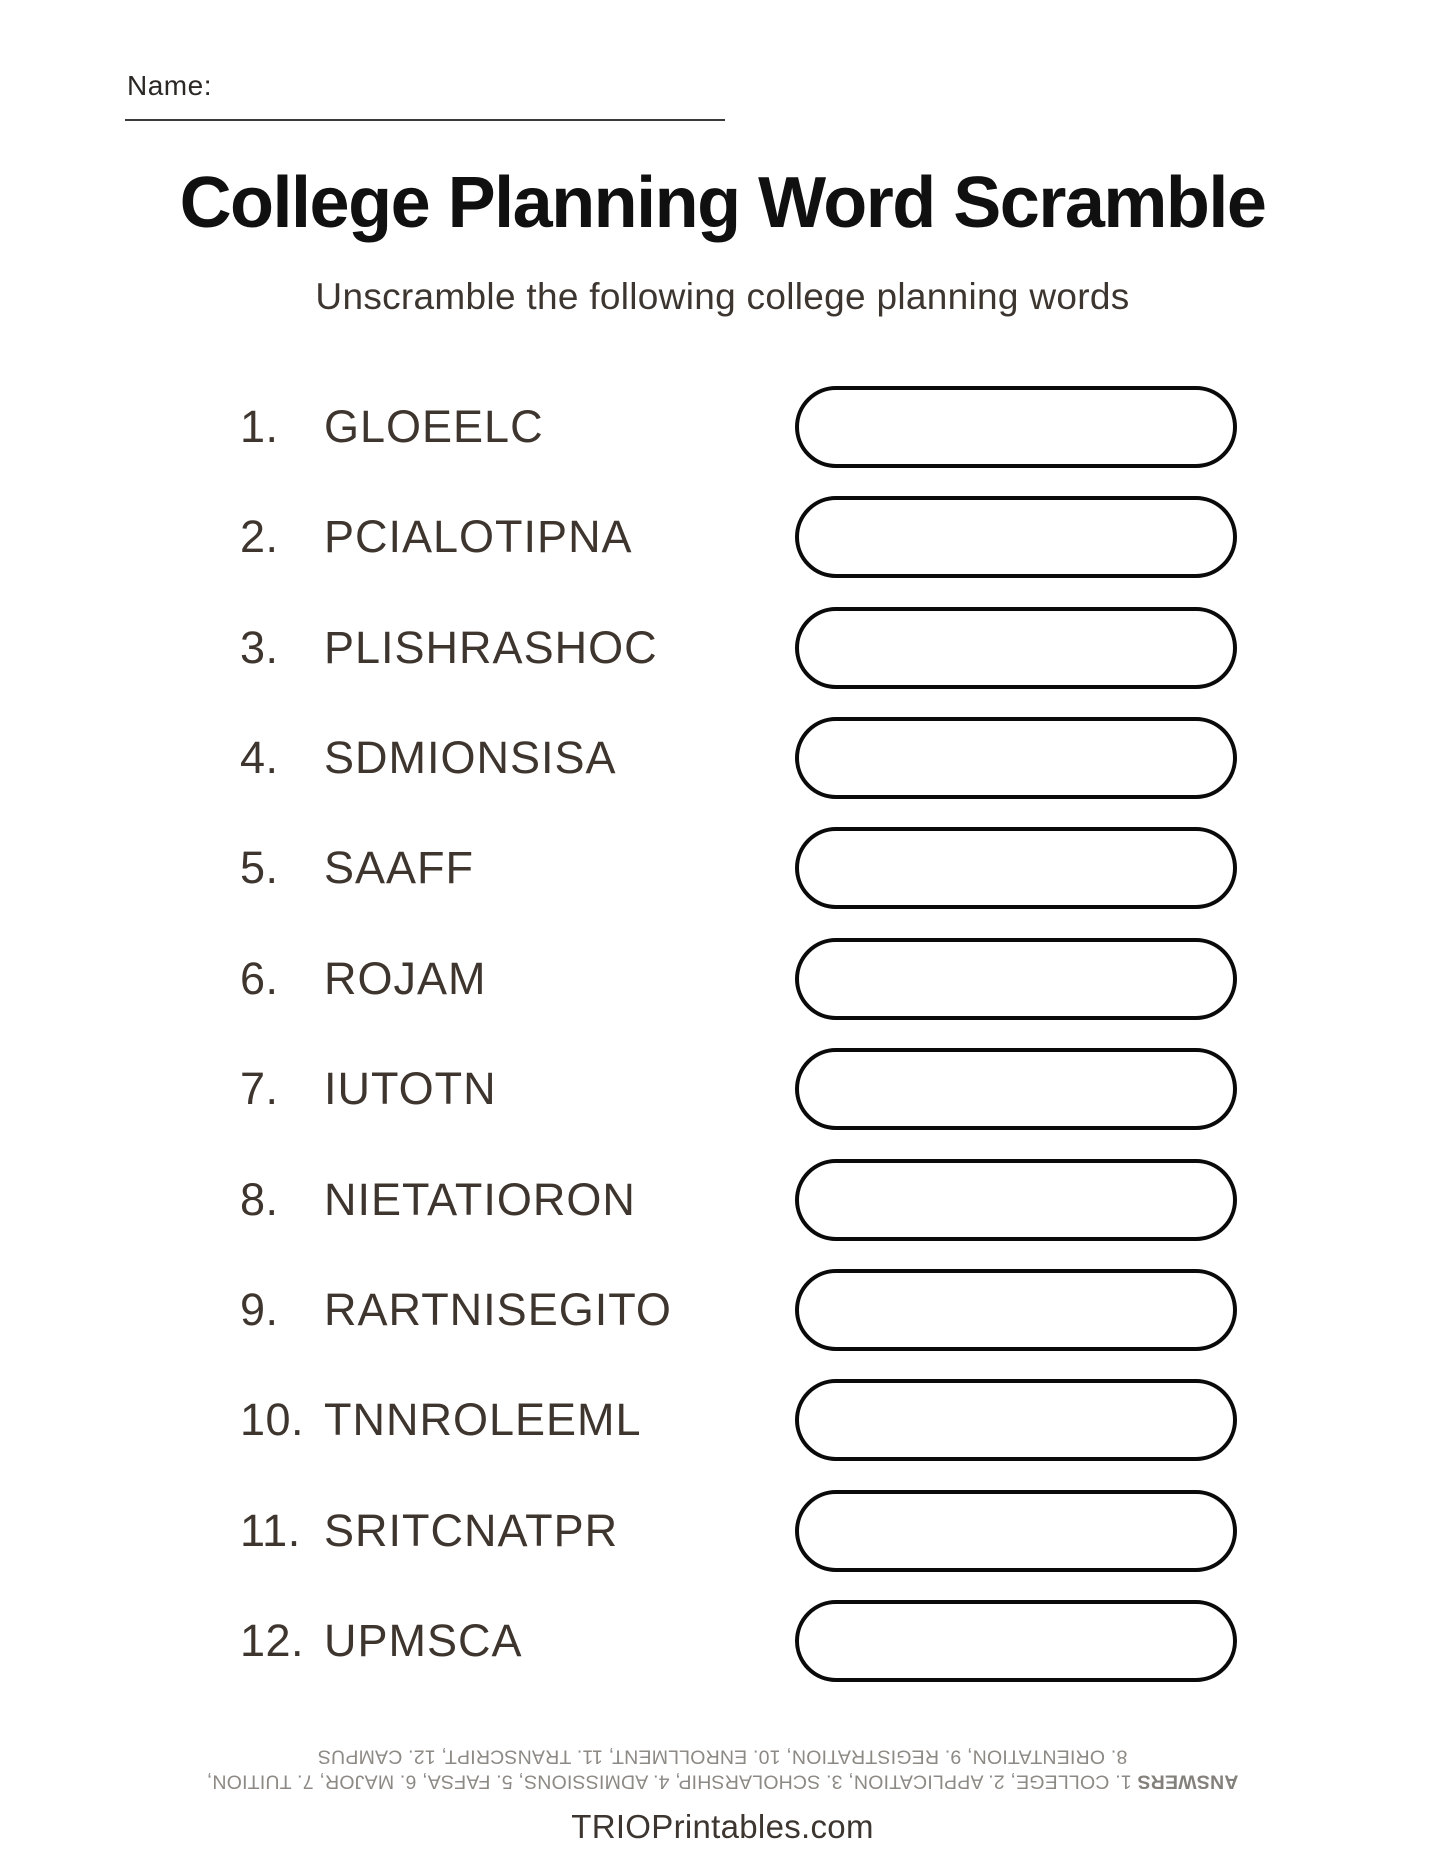 This screenshot has width=1445, height=1871. What do you see at coordinates (498, 1309) in the screenshot?
I see `scrambled-word: RARTNISEGITO` at bounding box center [498, 1309].